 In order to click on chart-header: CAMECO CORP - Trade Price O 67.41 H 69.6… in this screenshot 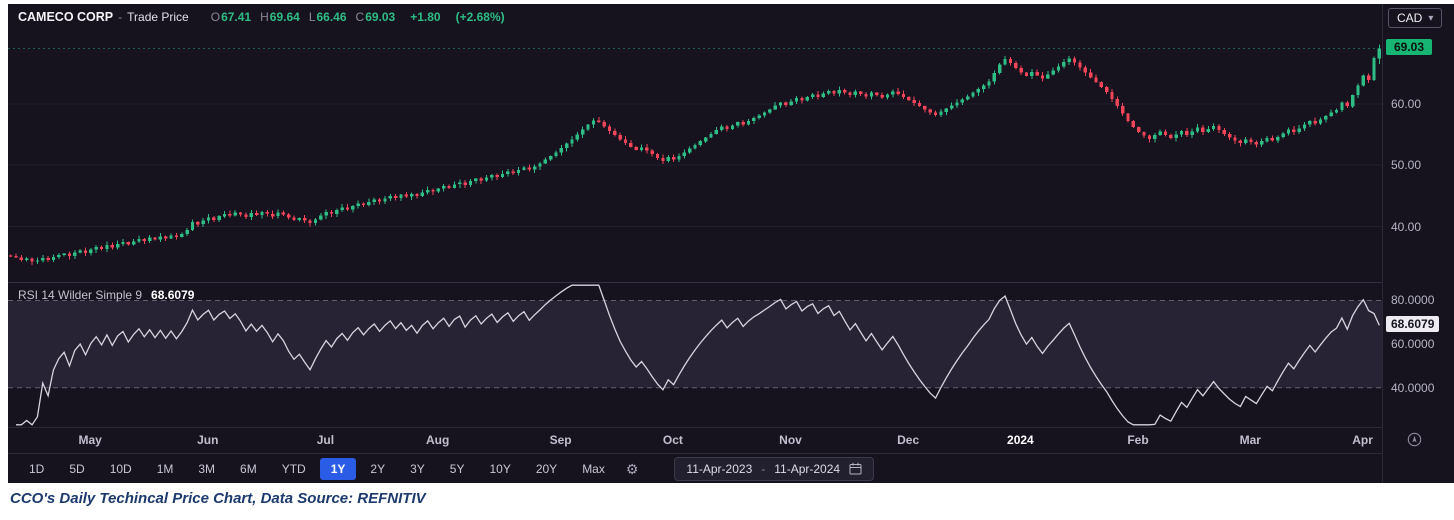, I will do `click(691, 17)`.